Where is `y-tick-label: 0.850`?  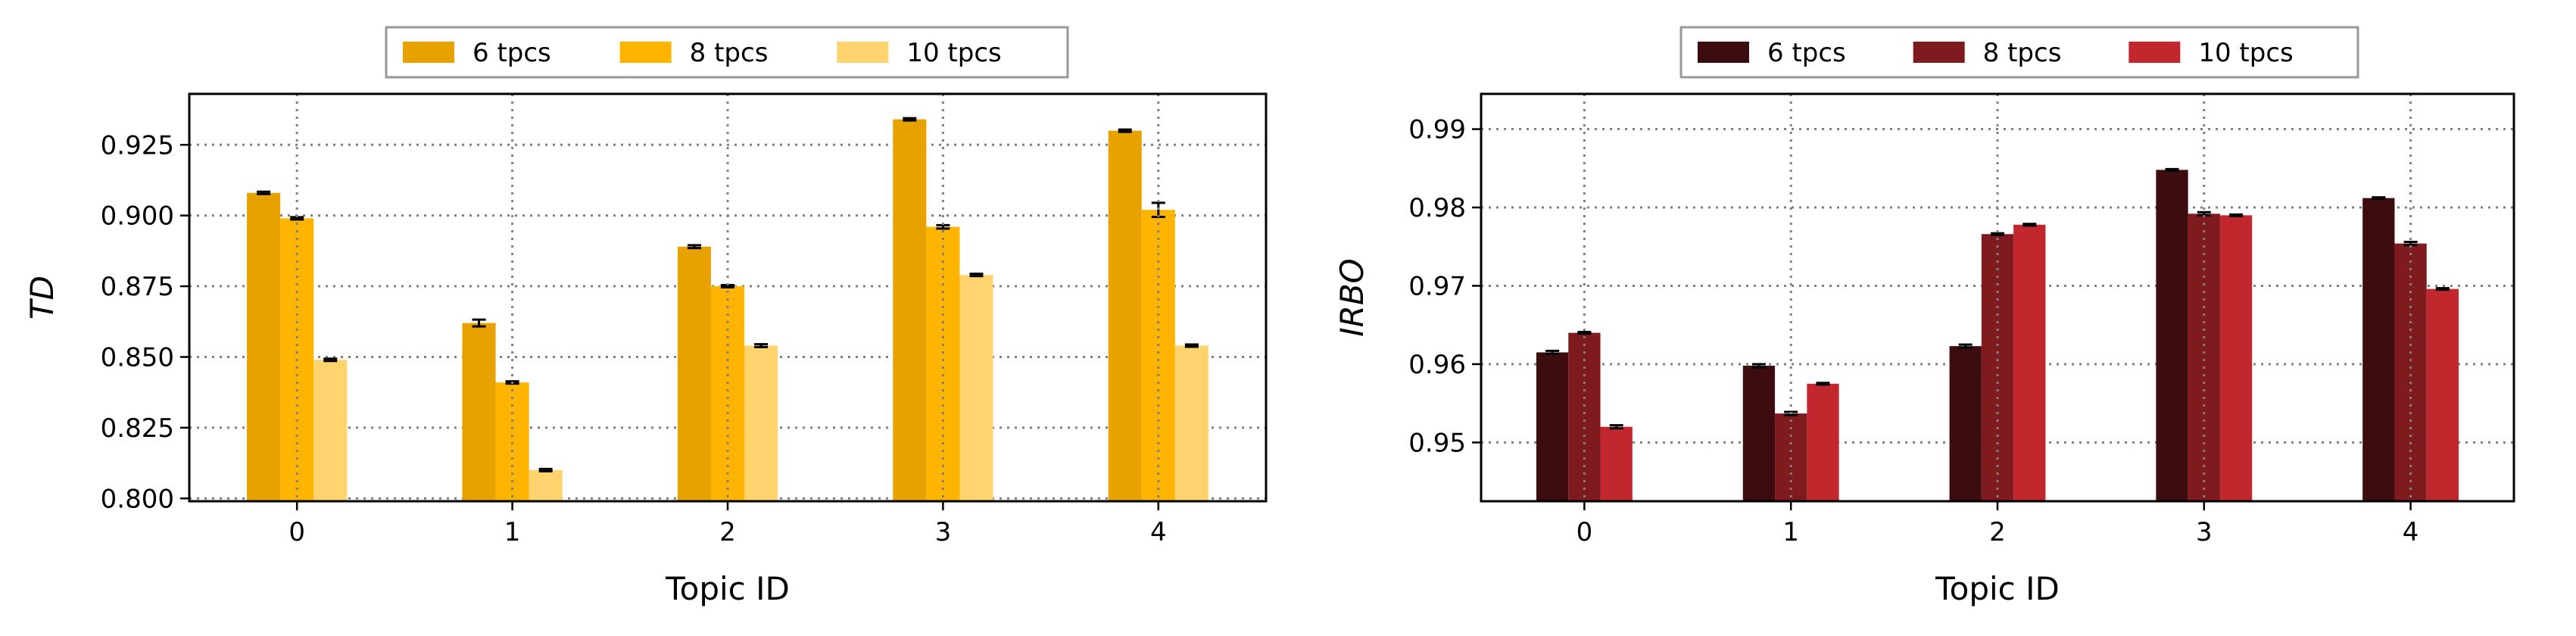
y-tick-label: 0.850 is located at coordinates (137, 357).